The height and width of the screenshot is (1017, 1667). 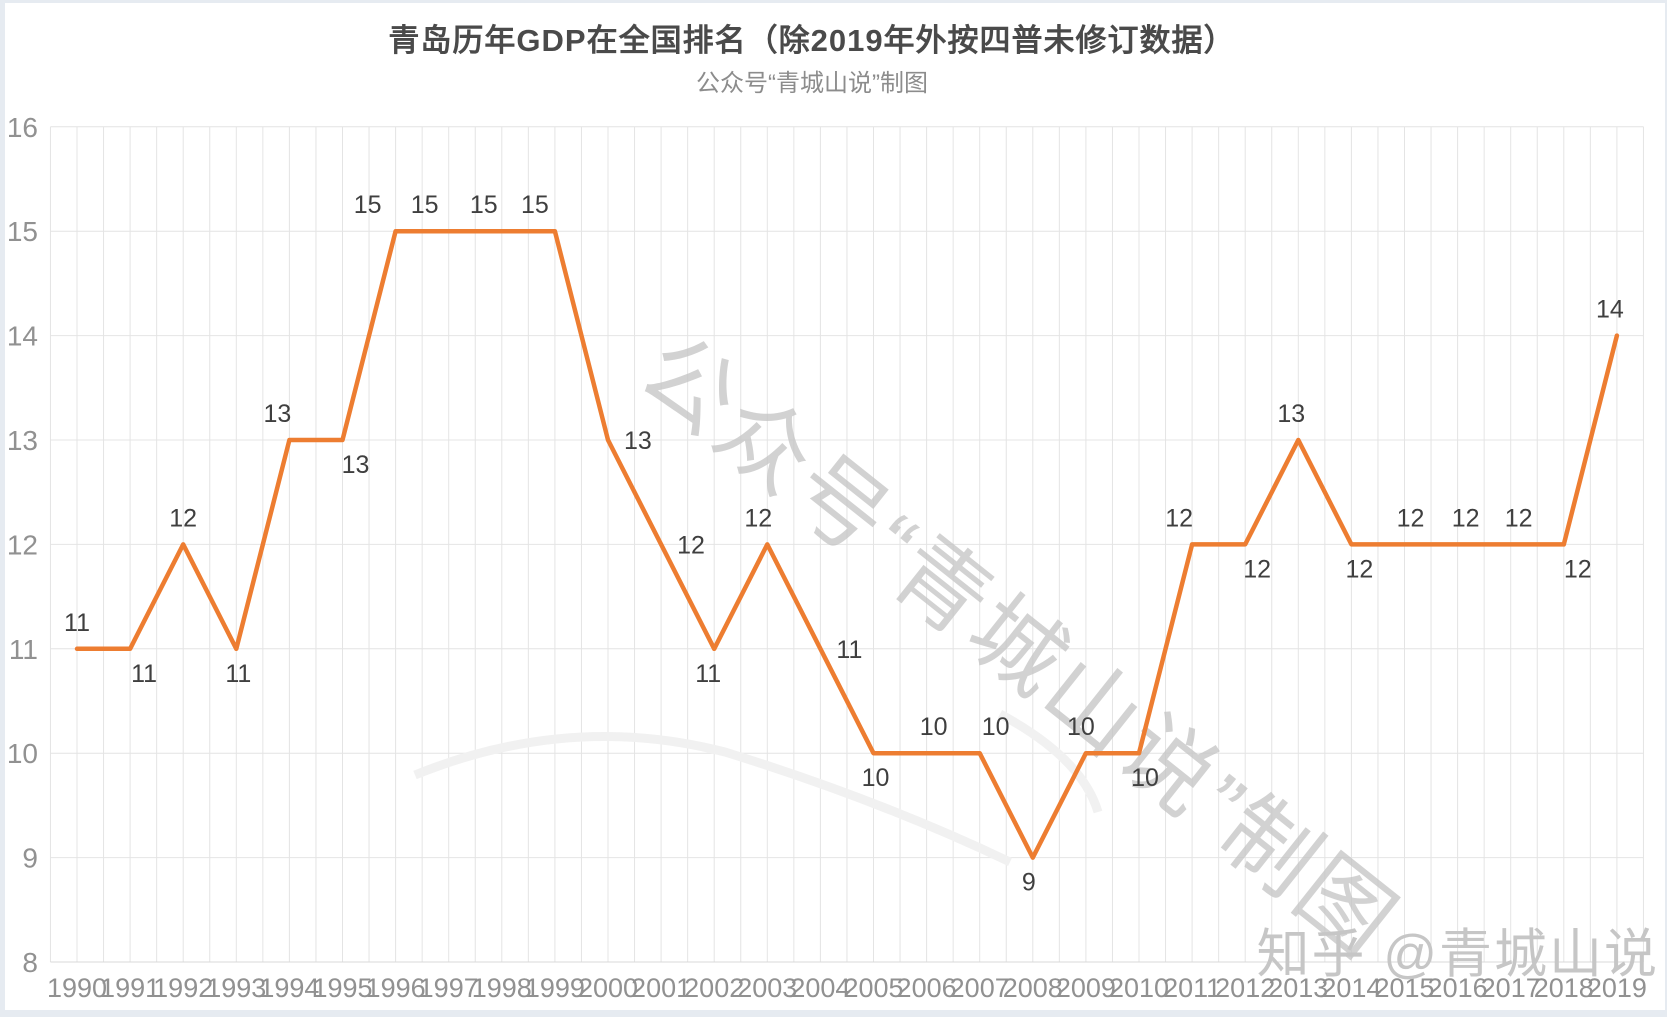 I want to click on y-axis-tick-label: 12, so click(x=22, y=544).